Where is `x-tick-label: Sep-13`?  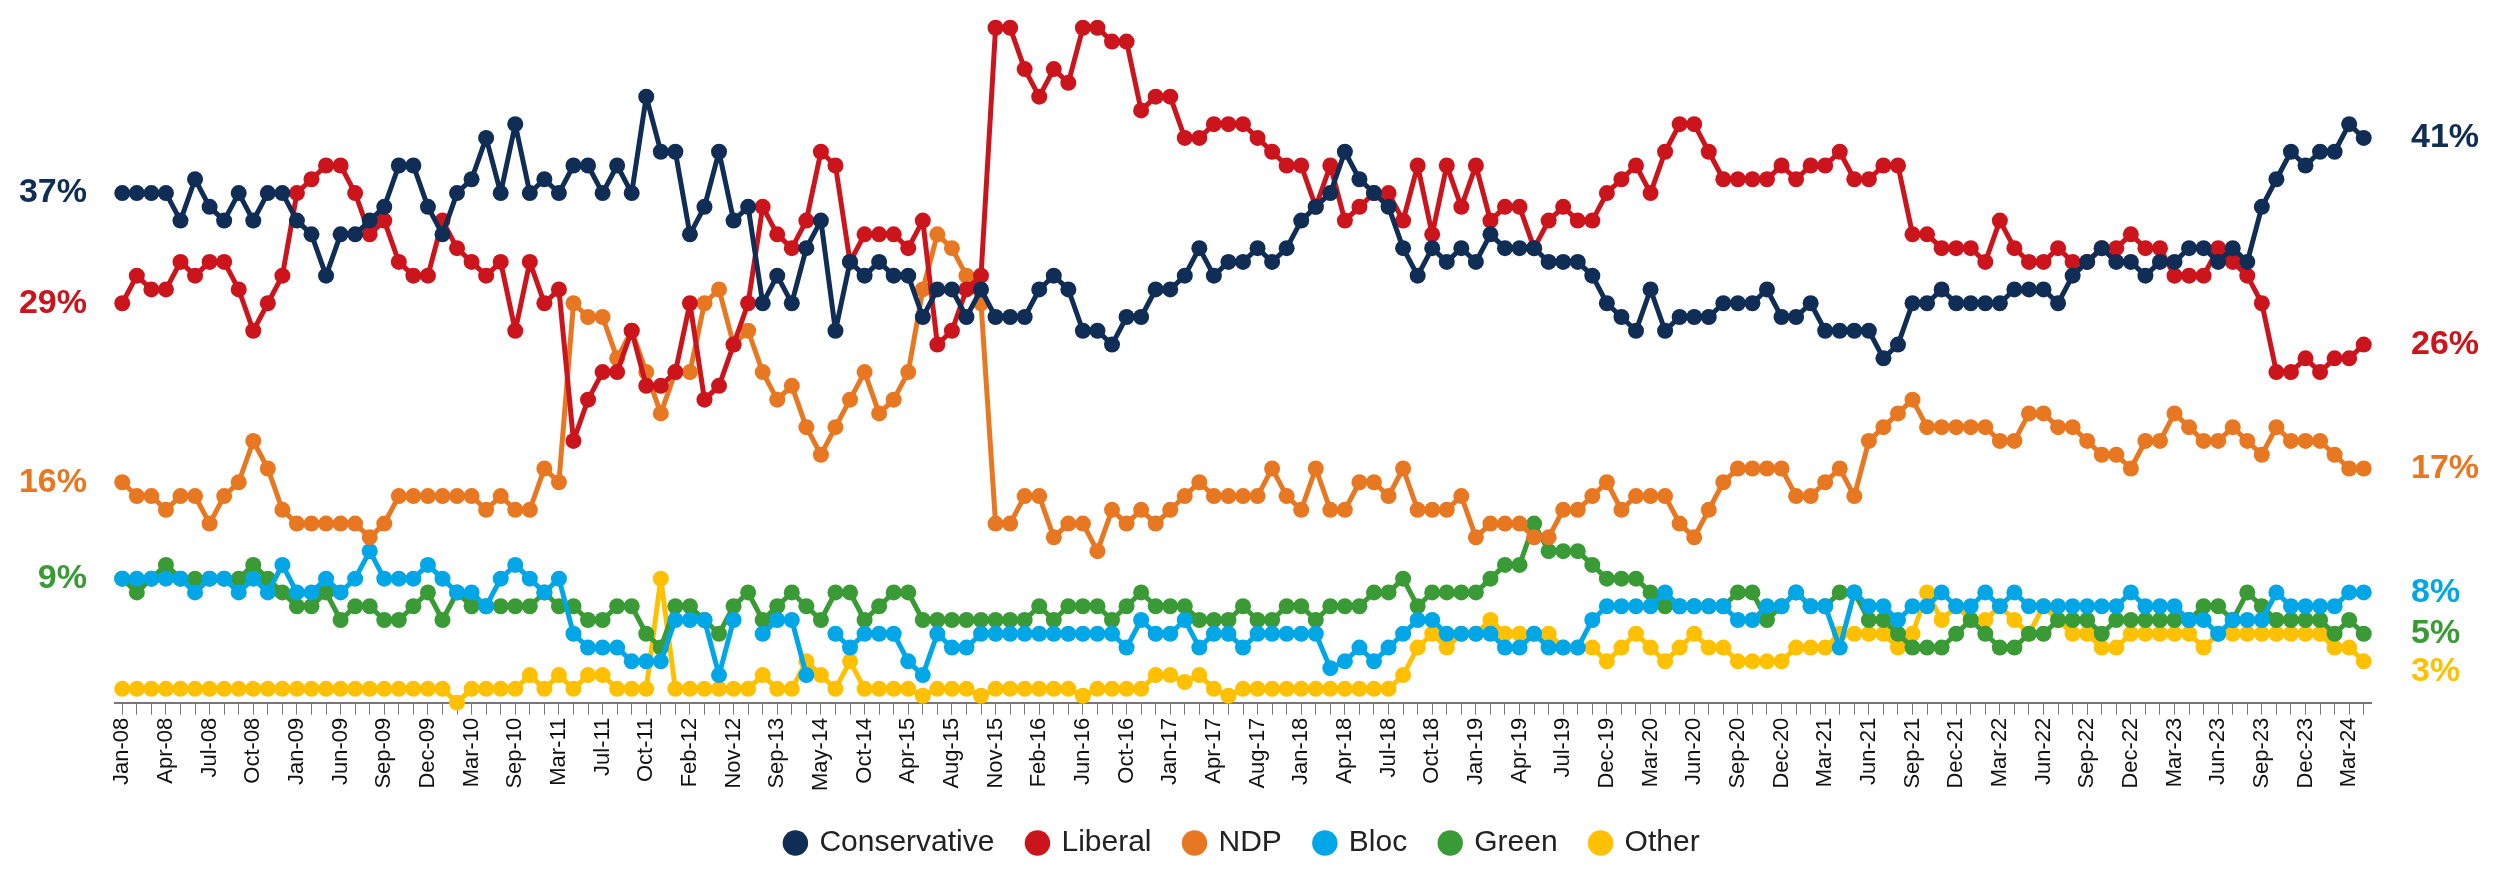 x-tick-label: Sep-13 is located at coordinates (776, 753).